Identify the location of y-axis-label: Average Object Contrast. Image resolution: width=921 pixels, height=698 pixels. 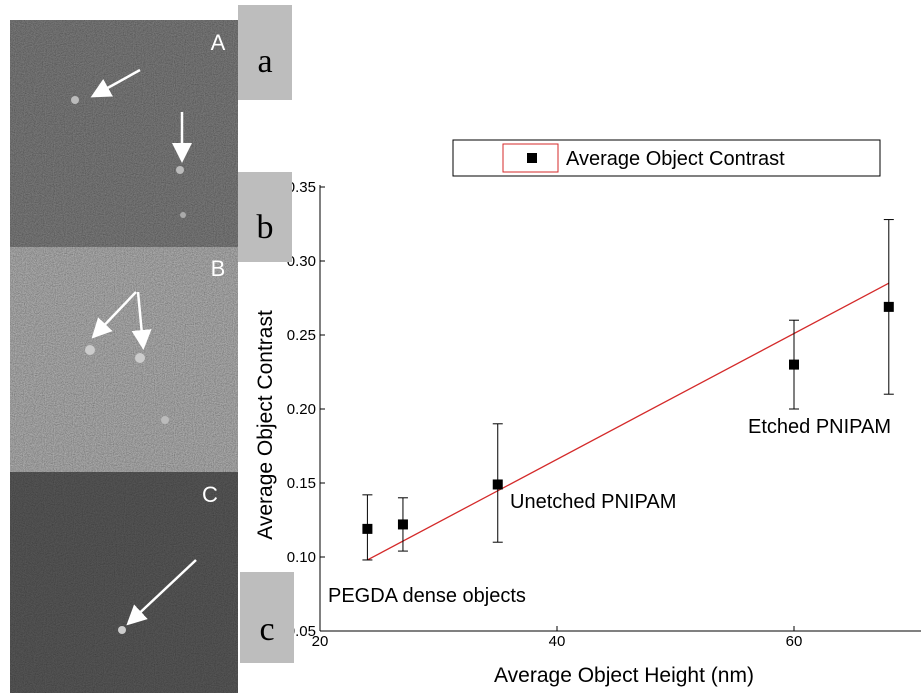
(265, 425).